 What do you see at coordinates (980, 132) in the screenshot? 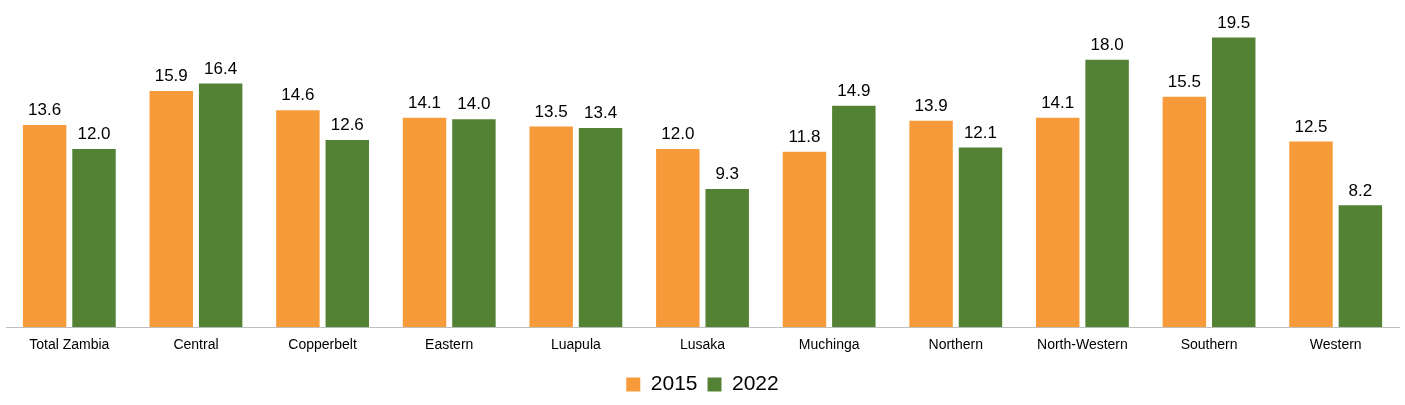
I see `data-label: 12.1` at bounding box center [980, 132].